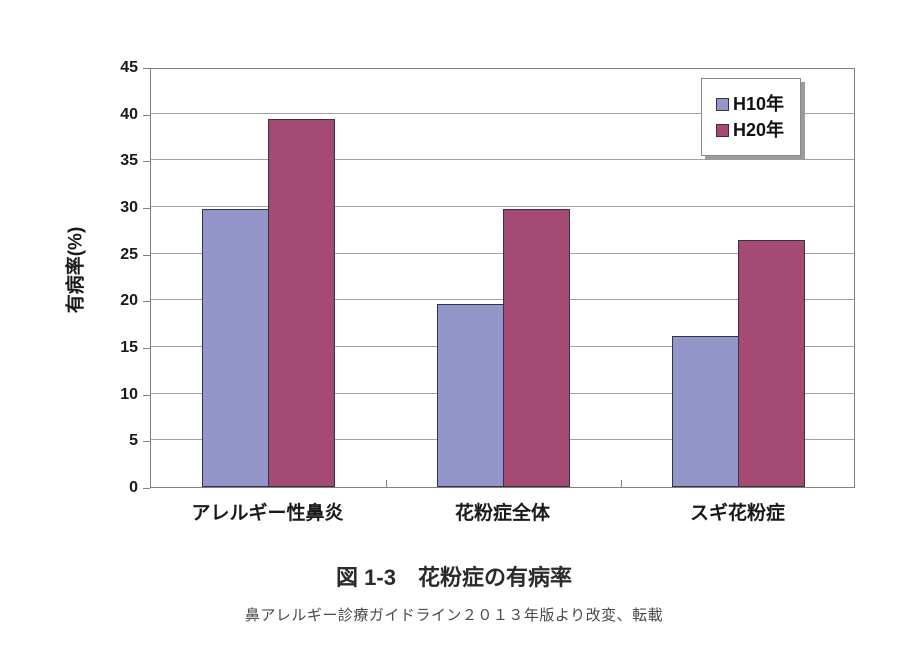  I want to click on x-category-label-2: スギ花粉症, so click(737, 513).